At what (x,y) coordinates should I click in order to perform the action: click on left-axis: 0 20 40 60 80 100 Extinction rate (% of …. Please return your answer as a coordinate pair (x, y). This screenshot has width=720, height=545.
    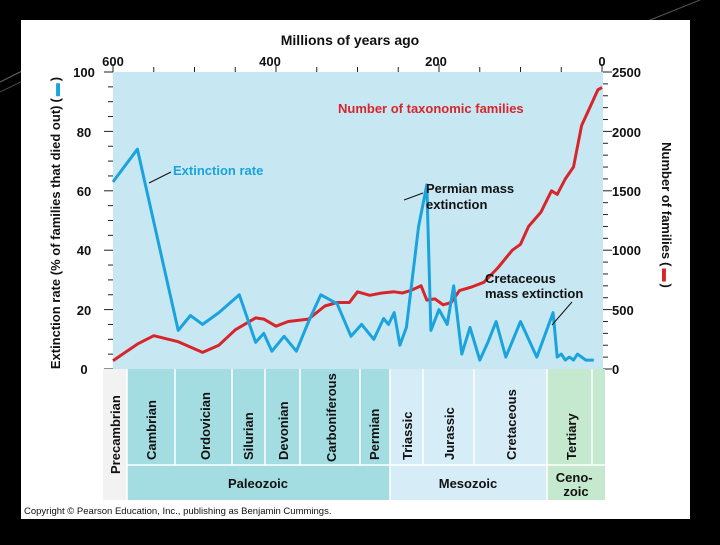
    Looking at the image, I should click on (80, 221).